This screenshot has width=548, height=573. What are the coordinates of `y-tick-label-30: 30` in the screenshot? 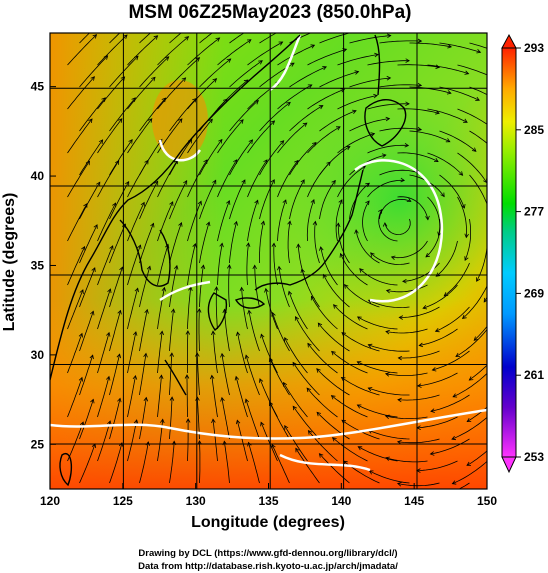 It's located at (38, 355).